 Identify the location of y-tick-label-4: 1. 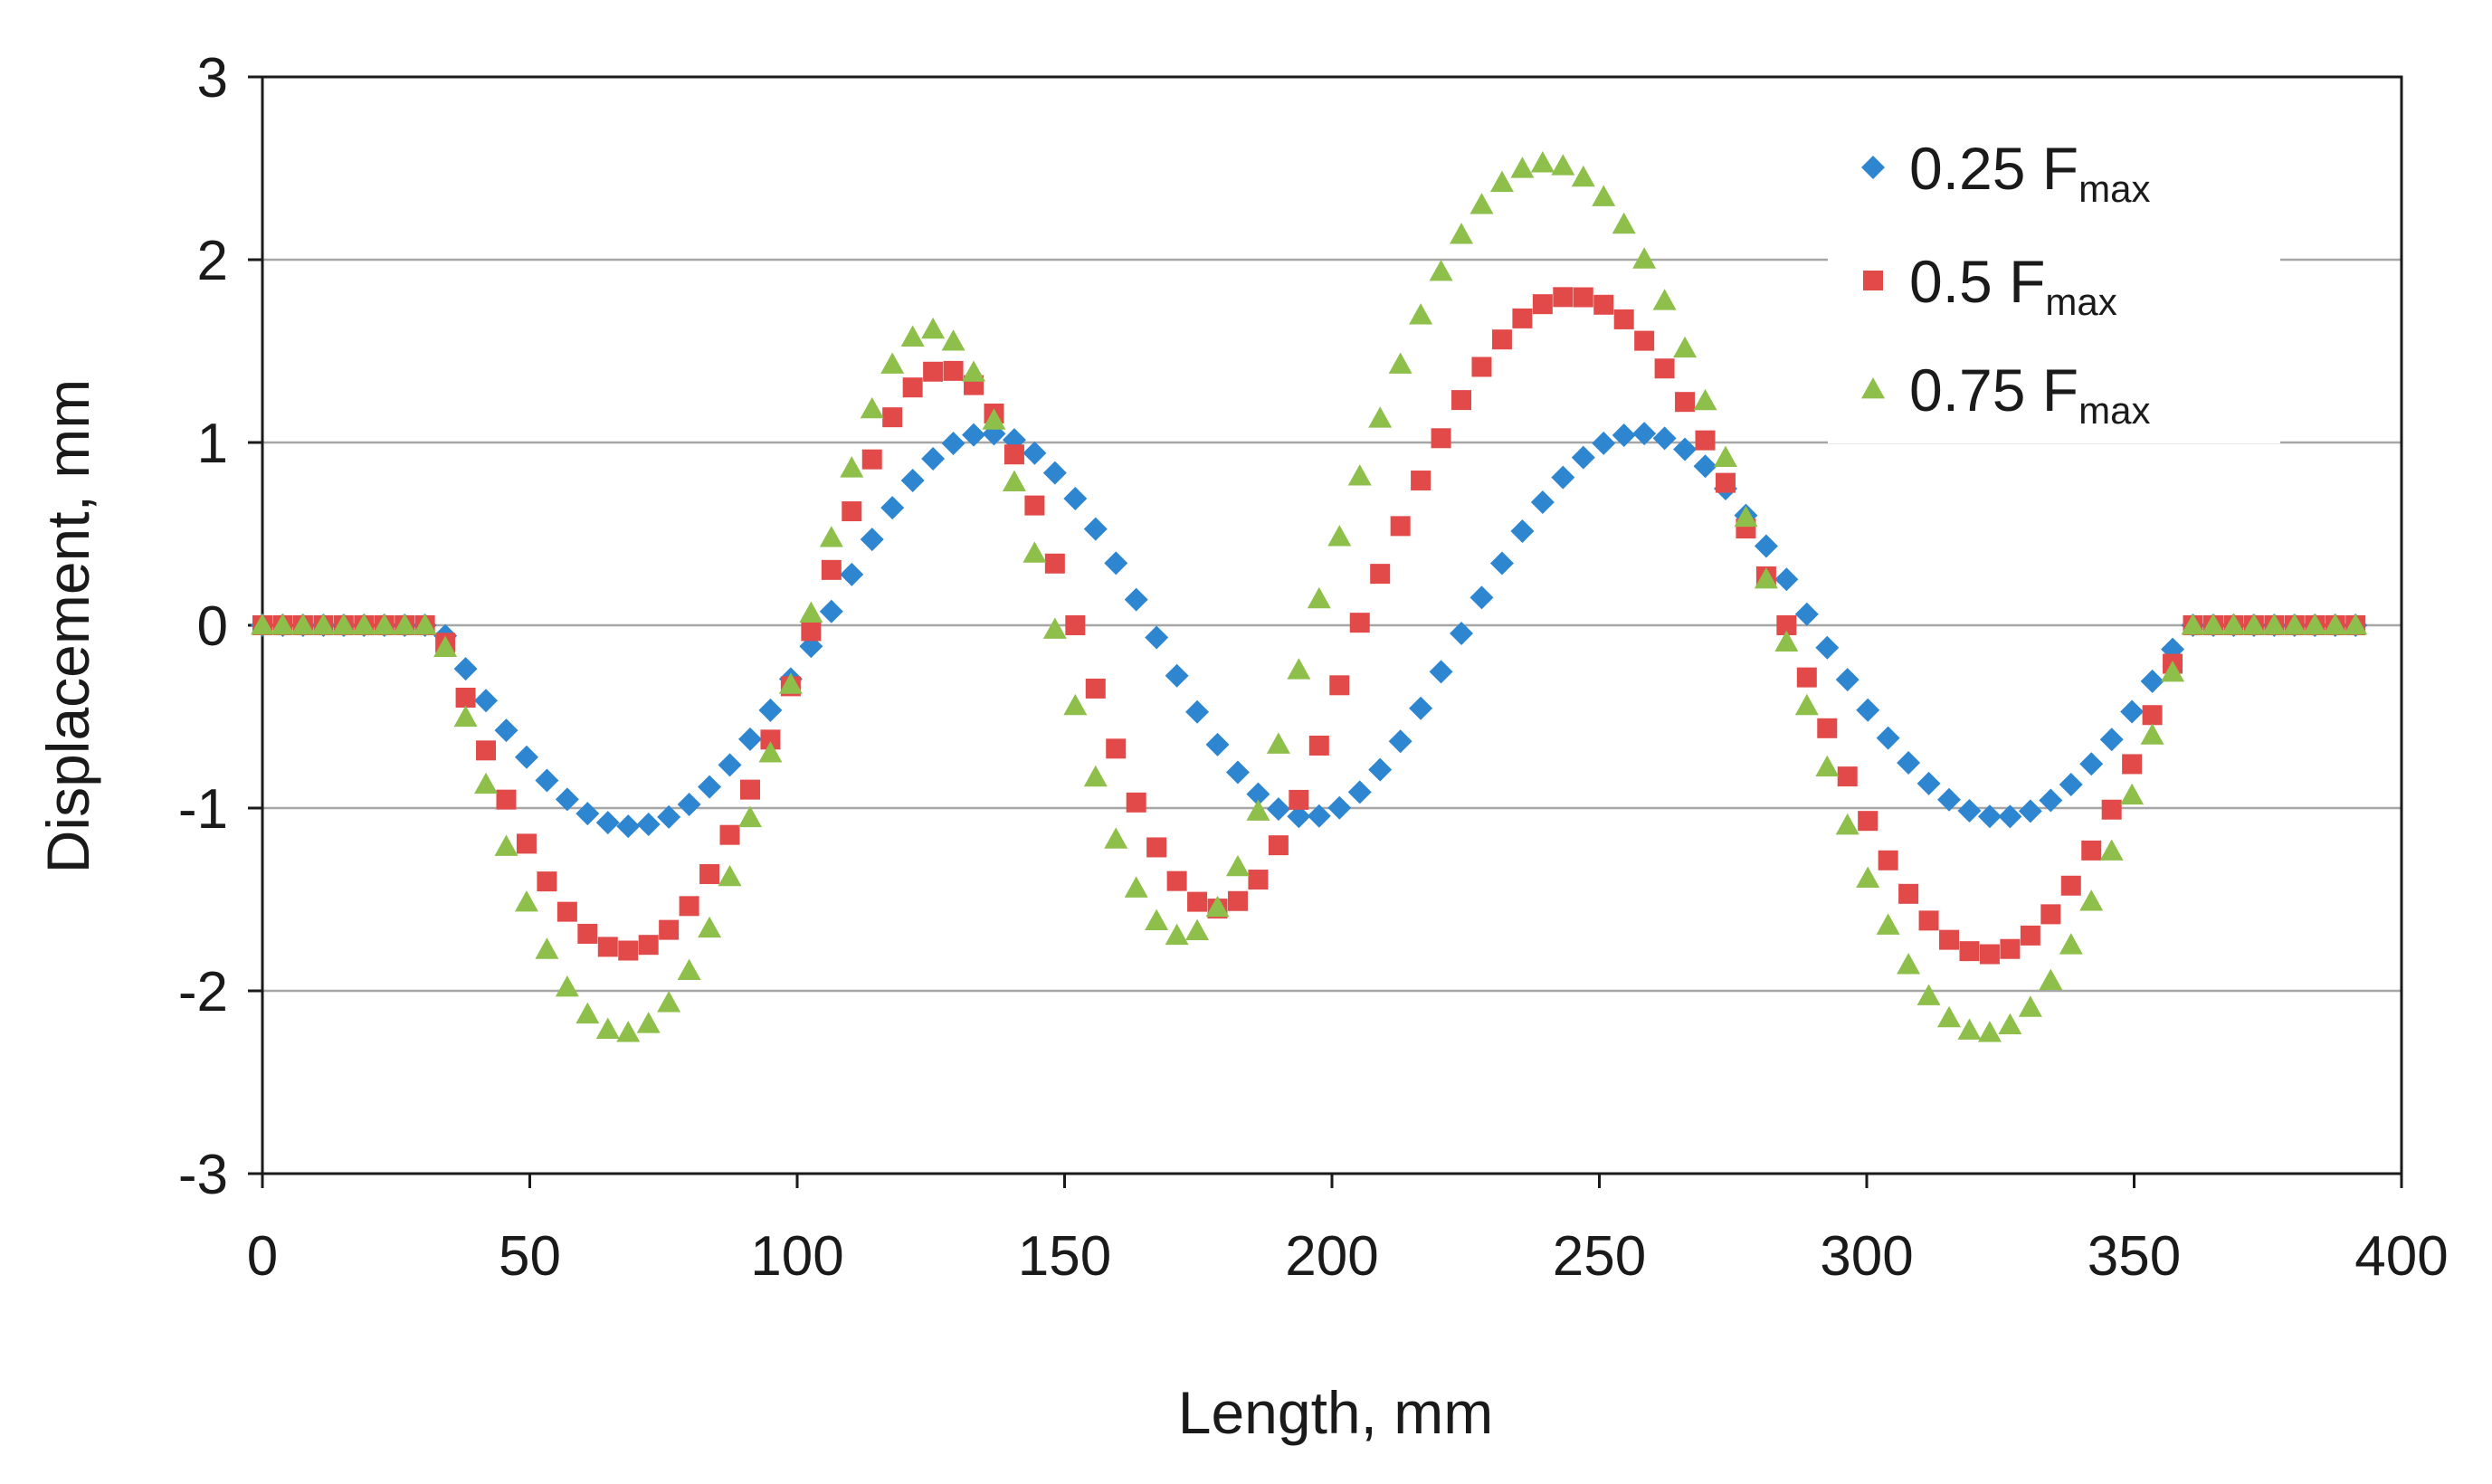
(213, 444).